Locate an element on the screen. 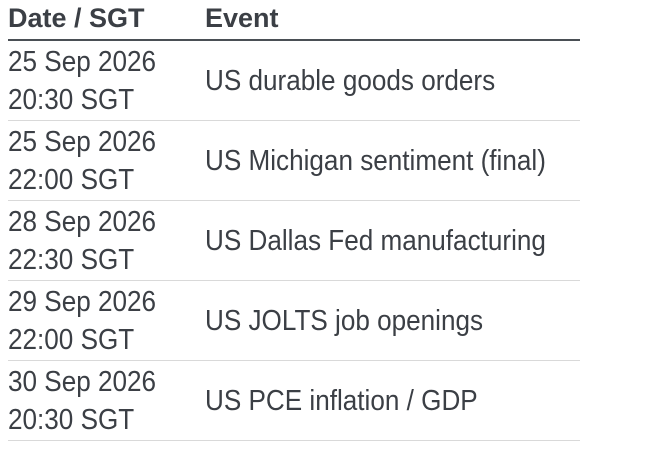 The image size is (652, 456). date-text: 30 Sep 2026 is located at coordinates (82, 381).